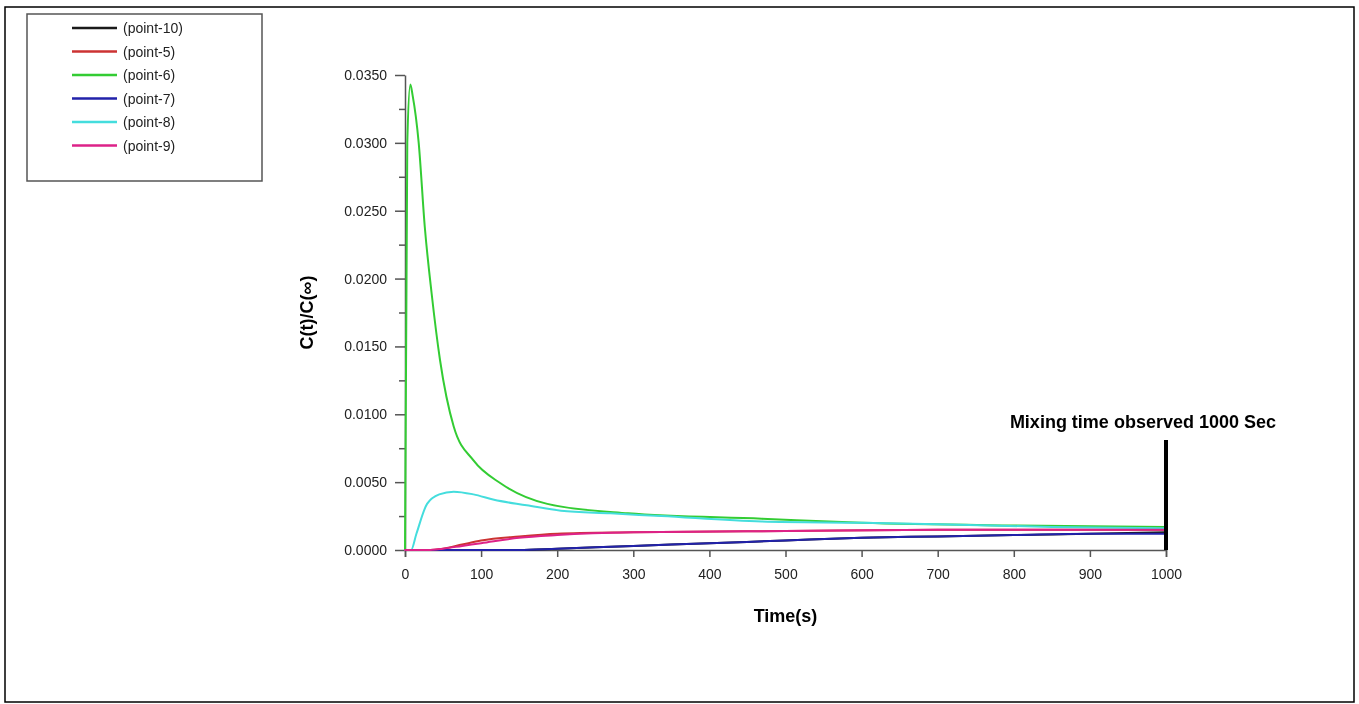 The height and width of the screenshot is (704, 1359). I want to click on x-tick-label: 500, so click(786, 573).